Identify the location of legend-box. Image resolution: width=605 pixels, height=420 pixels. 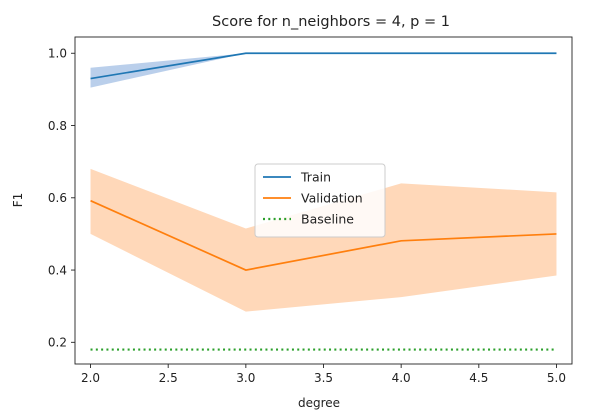
(320, 200).